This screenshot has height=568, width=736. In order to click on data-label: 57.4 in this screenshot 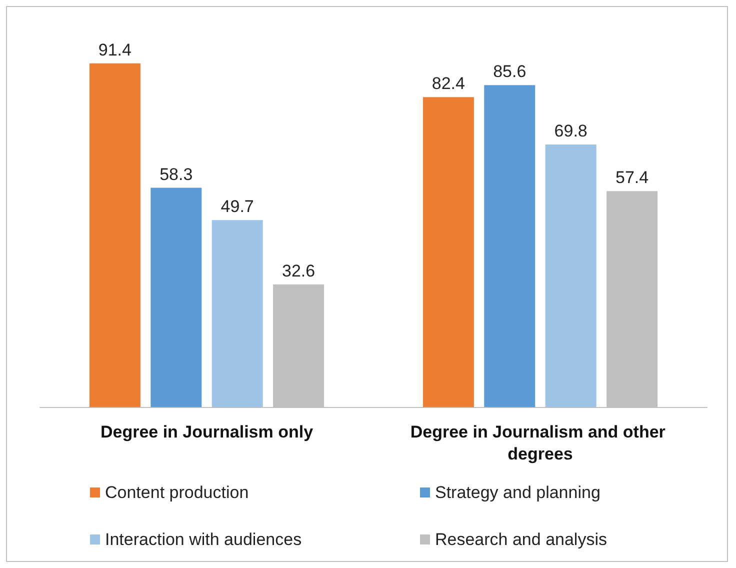, I will do `click(632, 178)`.